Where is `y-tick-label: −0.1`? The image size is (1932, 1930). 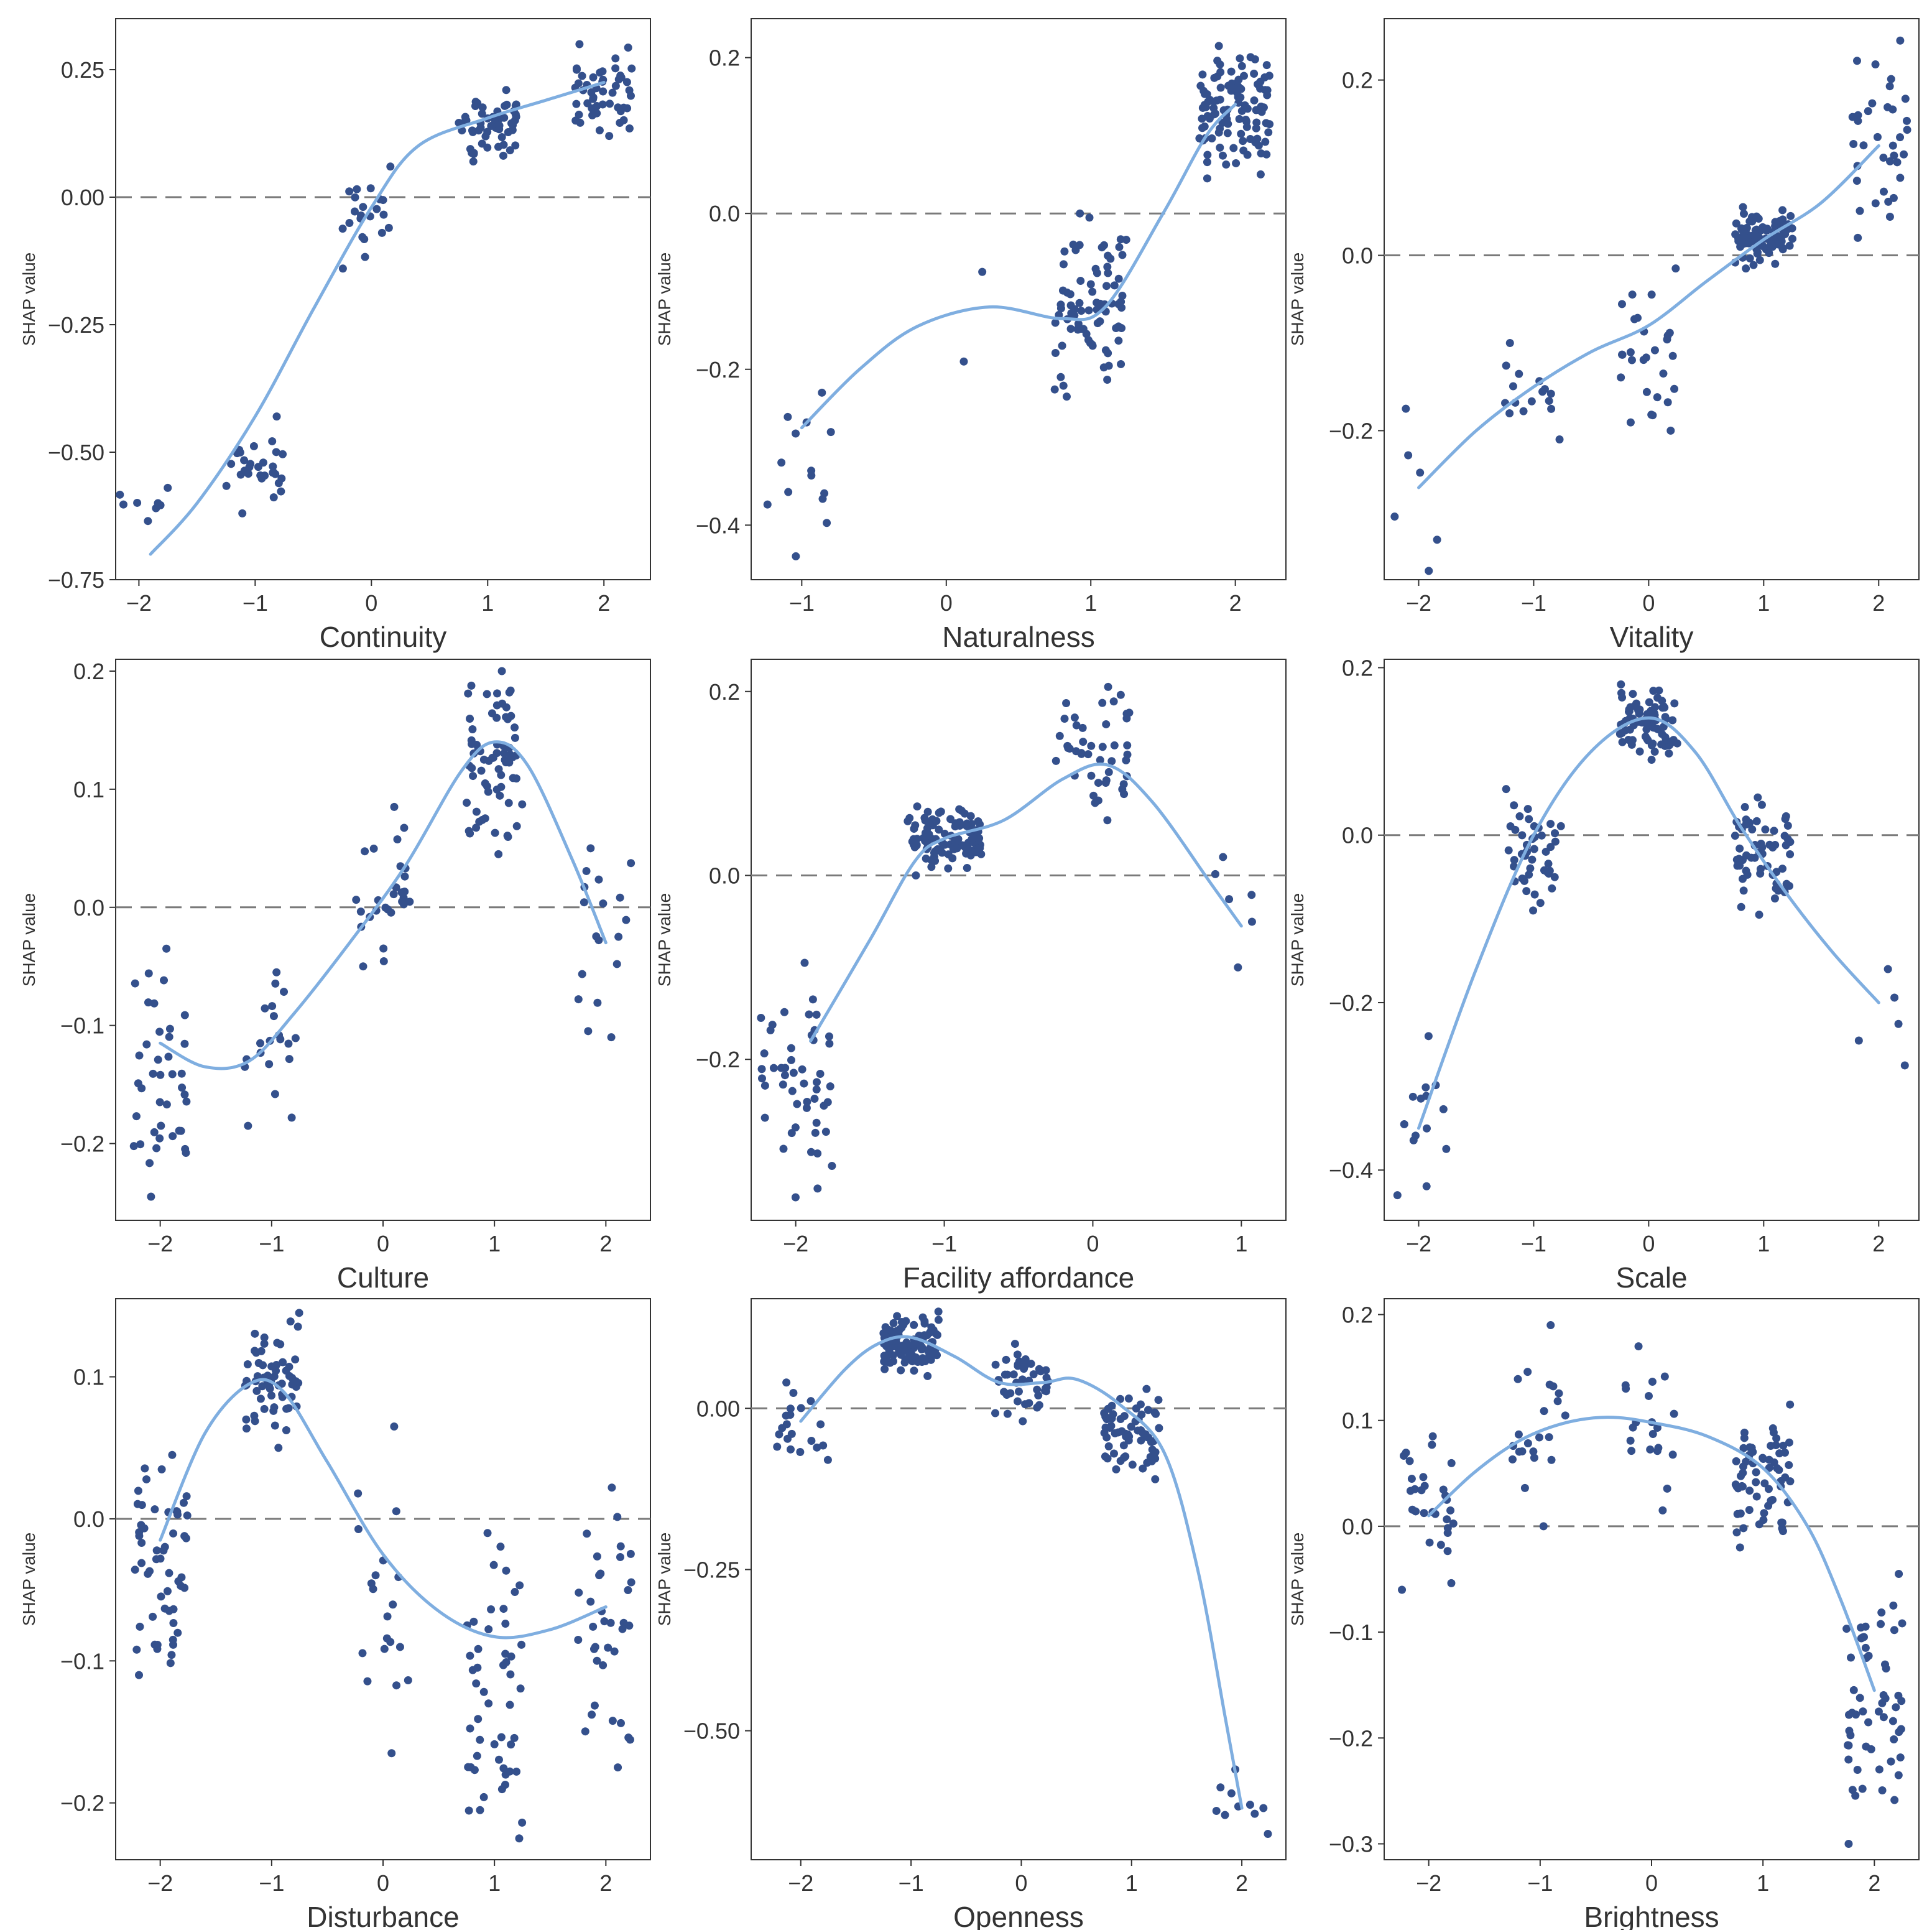
y-tick-label: −0.1 is located at coordinates (82, 1661).